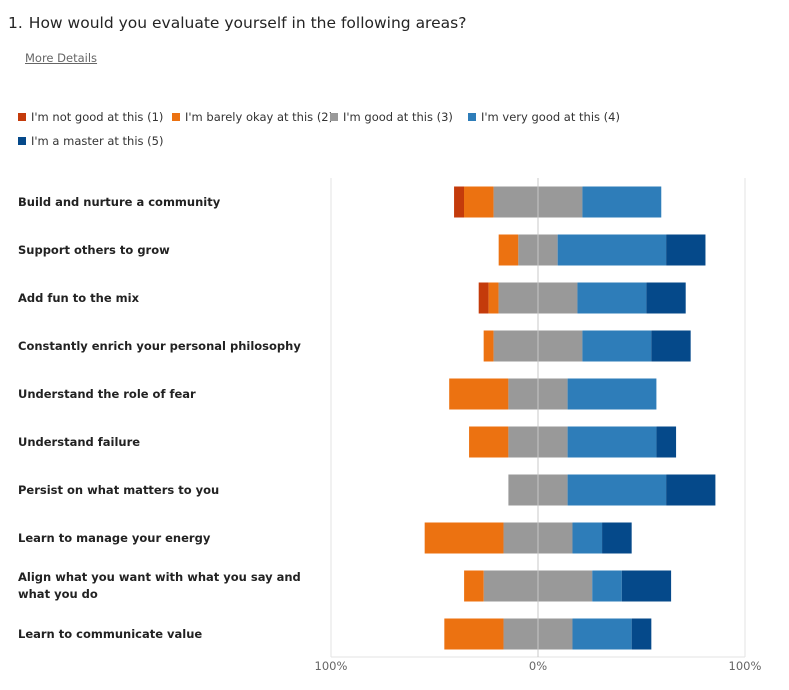  I want to click on category-label: Learn to manage your energy, so click(114, 537).